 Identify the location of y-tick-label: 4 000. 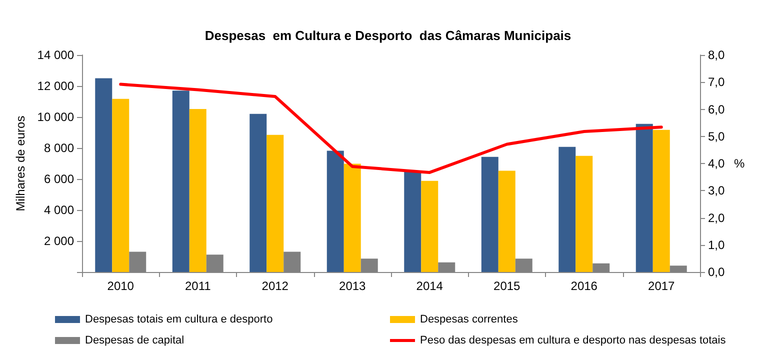
(59, 210).